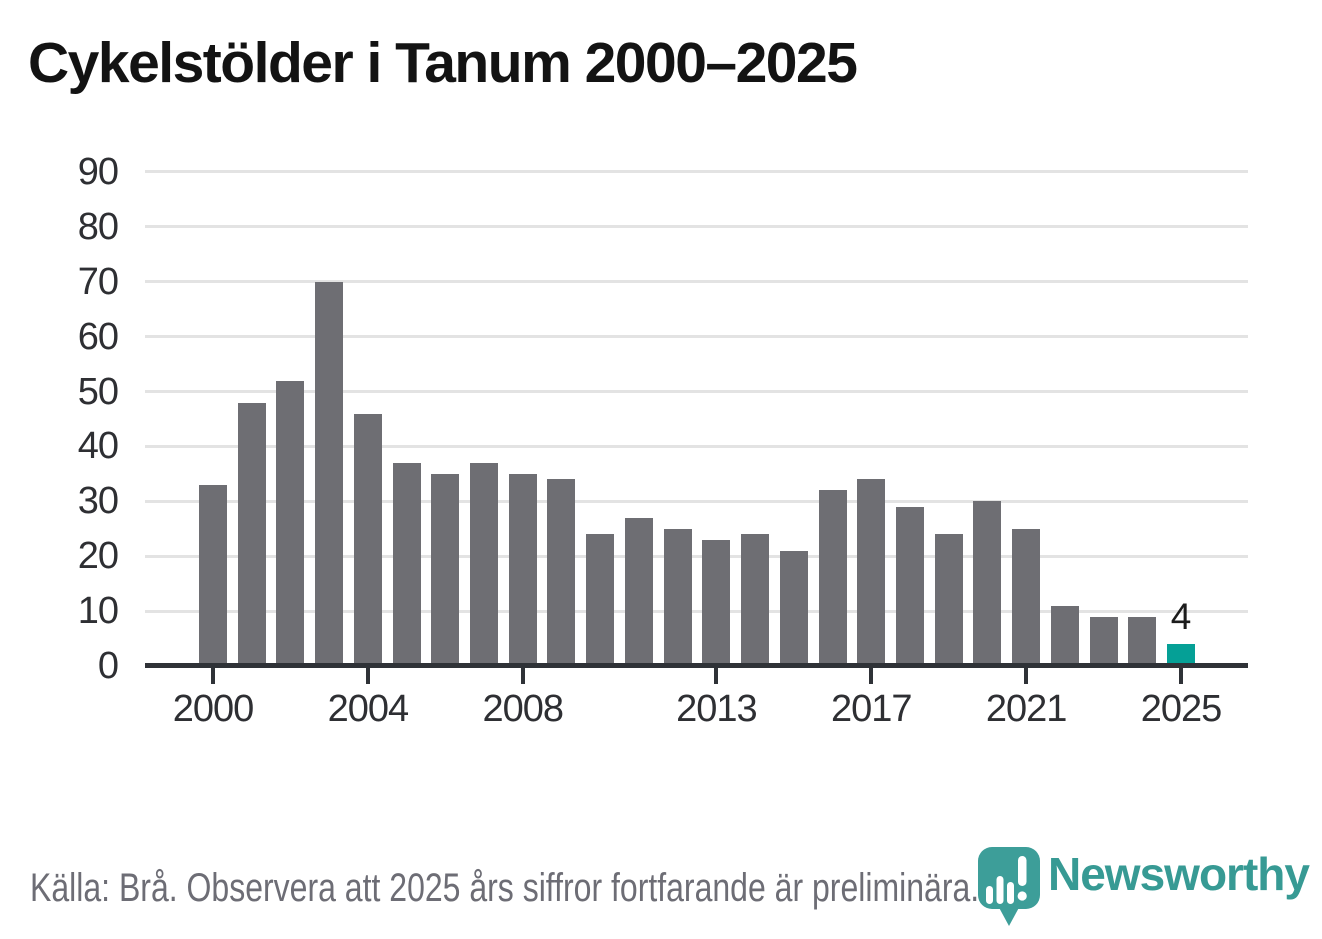 This screenshot has width=1322, height=939. Describe the element at coordinates (484, 564) in the screenshot. I see `bar-2007` at that location.